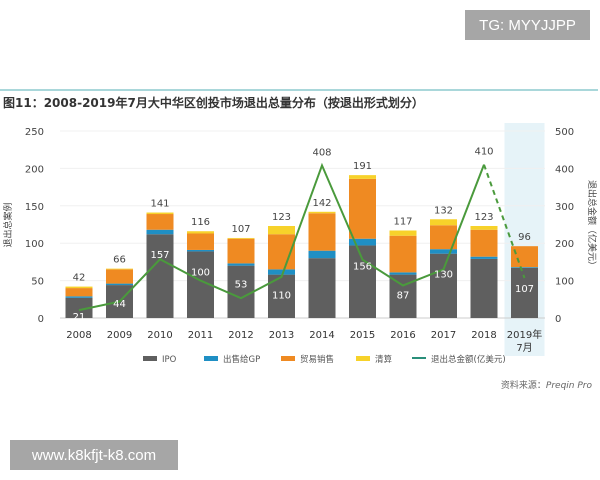  What do you see at coordinates (321, 152) in the screenshot?
I see `amount-label: 408` at bounding box center [321, 152].